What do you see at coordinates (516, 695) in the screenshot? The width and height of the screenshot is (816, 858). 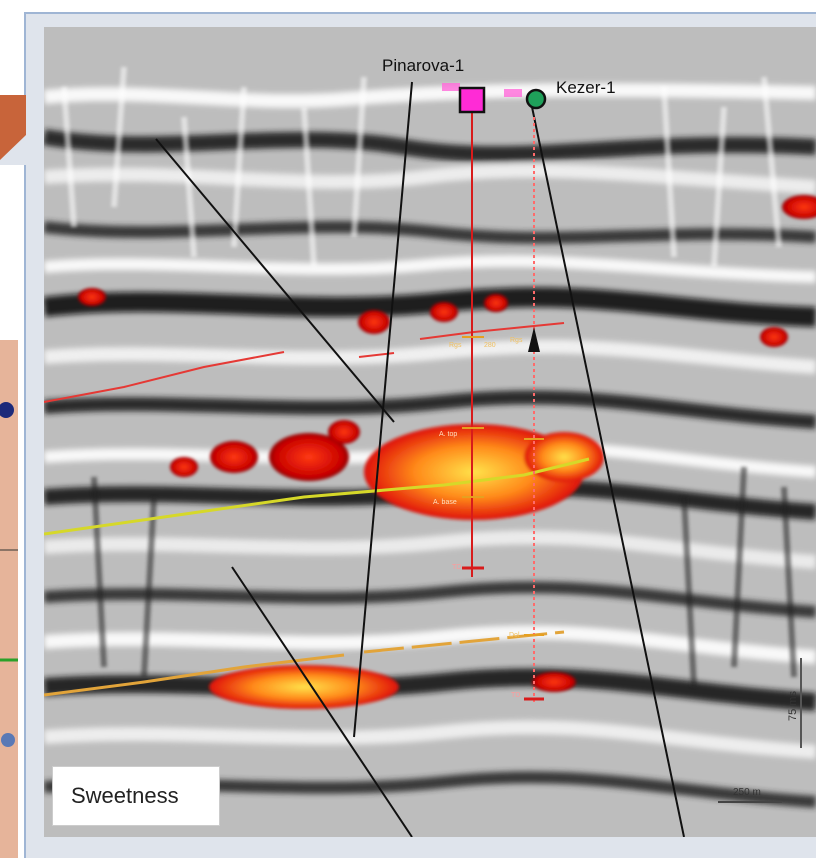 I see `td-tag-kezer: TD` at bounding box center [516, 695].